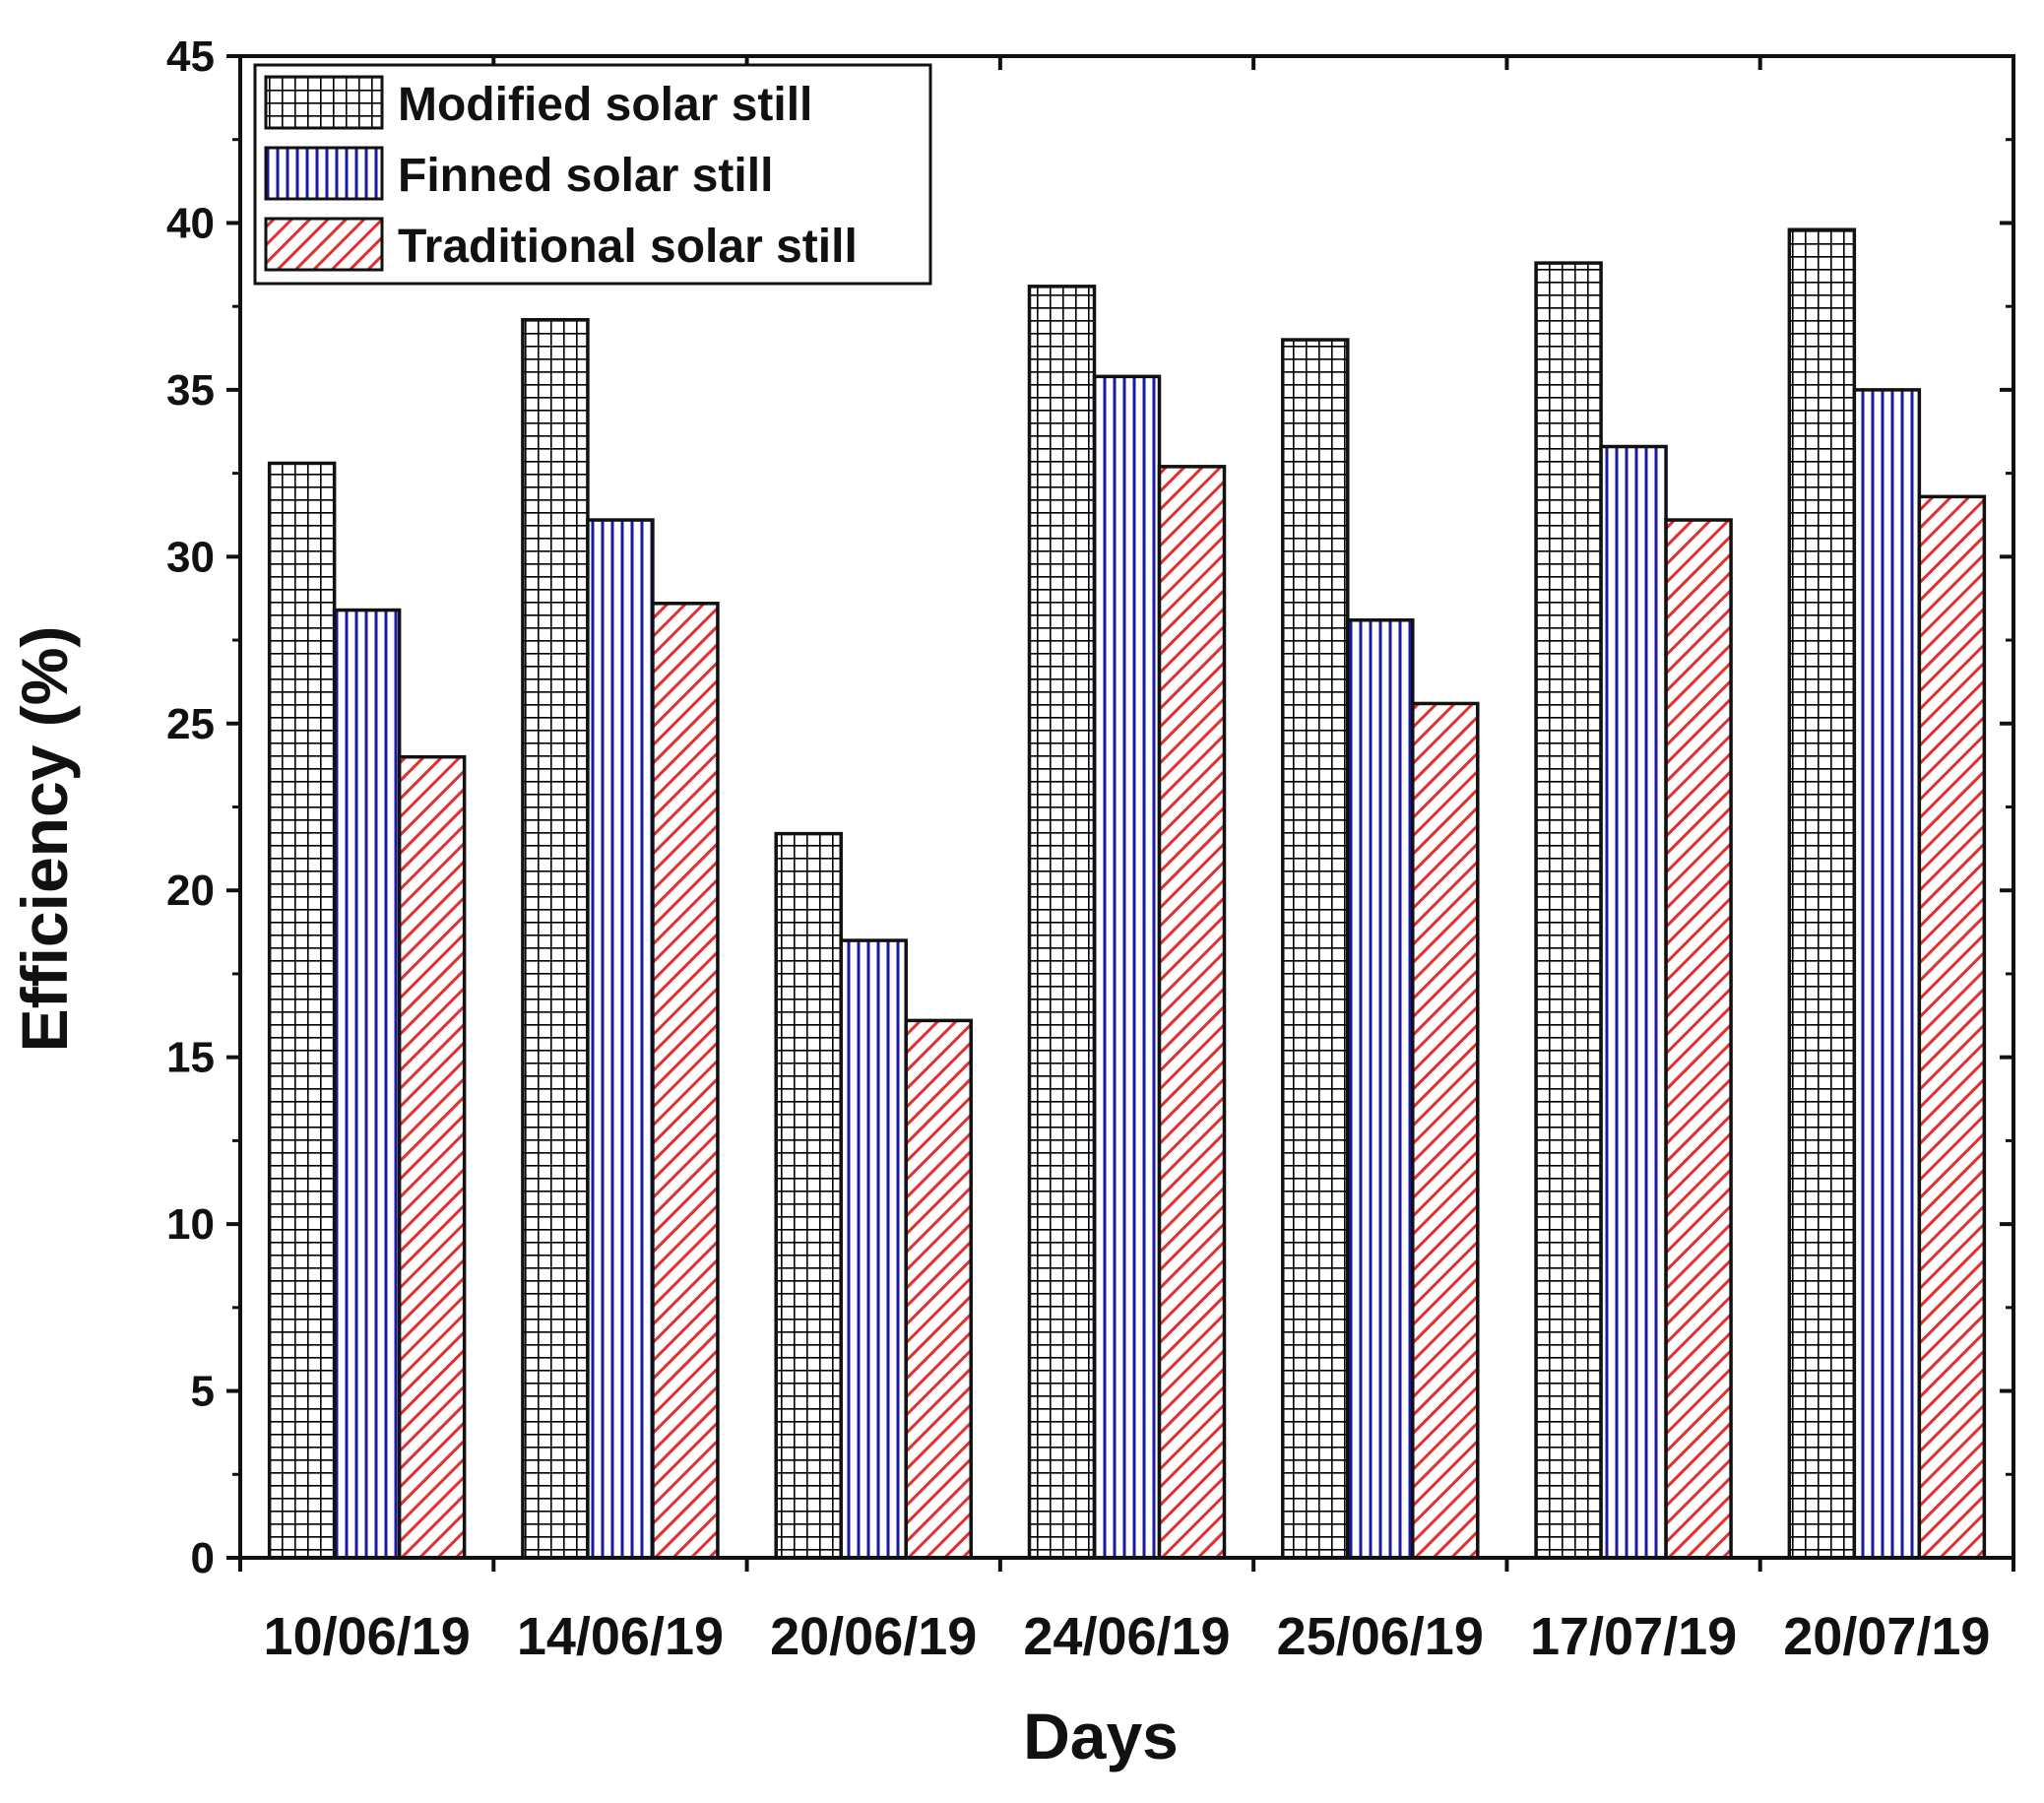  What do you see at coordinates (1126, 1636) in the screenshot?
I see `x-tick-label: 24/06/19` at bounding box center [1126, 1636].